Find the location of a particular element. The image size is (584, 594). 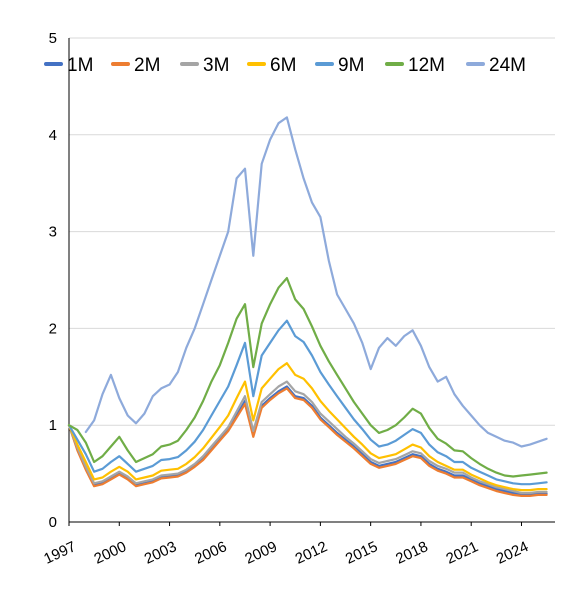

legend-item-1M: 1M is located at coordinates (68, 65).